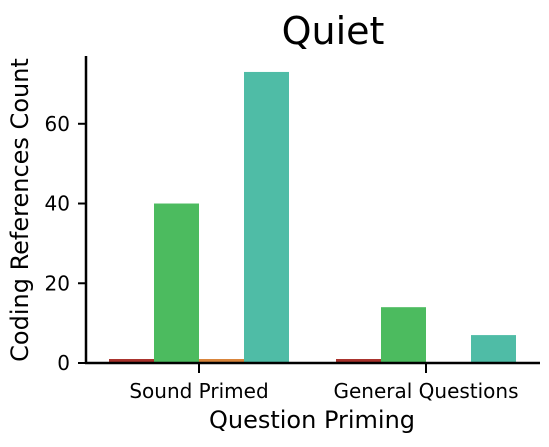  I want to click on y-tick-label: 20, so click(57, 283).